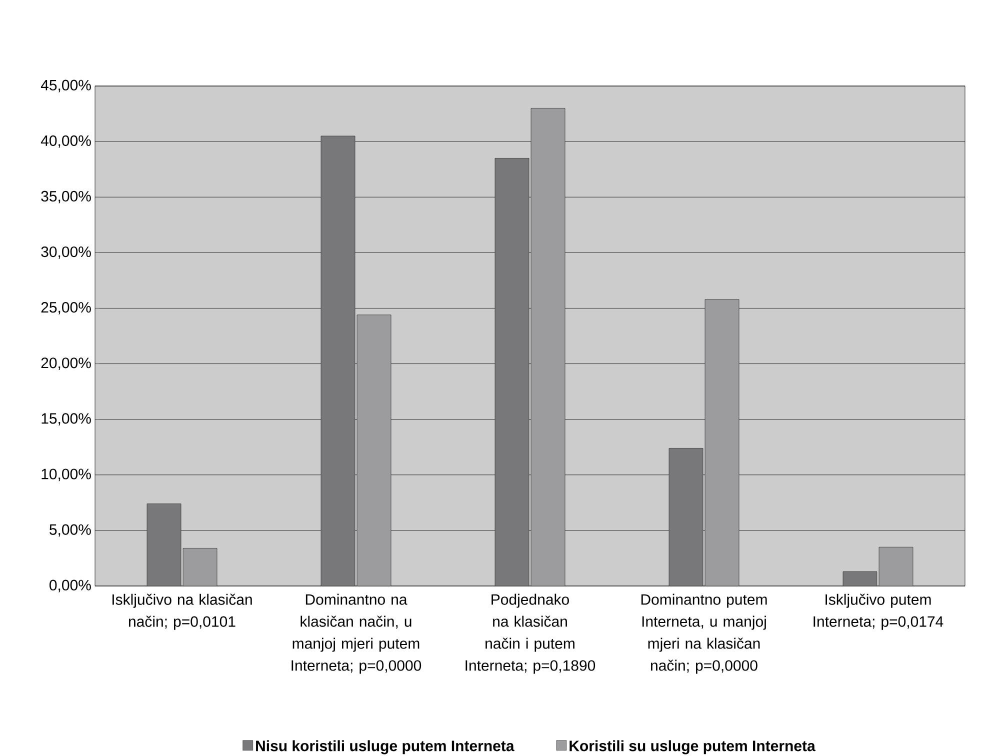 The width and height of the screenshot is (991, 756). What do you see at coordinates (66, 419) in the screenshot?
I see `y-tick-label: 15,00%` at bounding box center [66, 419].